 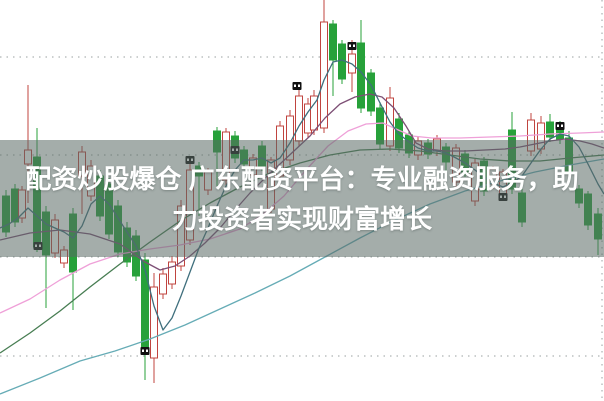 I want to click on headline-line-1: 配资炒股爆仓 广东配资平台：专业融资服务，助, so click(x=302, y=178).